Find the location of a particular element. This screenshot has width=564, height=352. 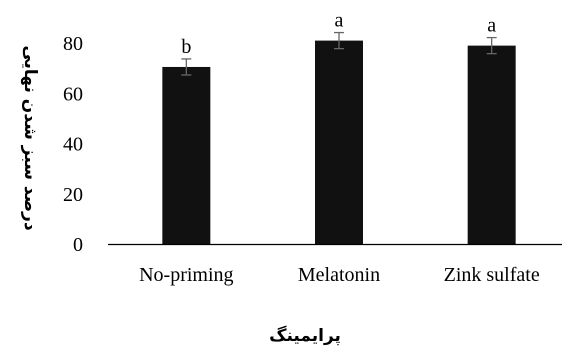

y-axis-title: درصد سبز شدن نهایی is located at coordinates (30, 138).